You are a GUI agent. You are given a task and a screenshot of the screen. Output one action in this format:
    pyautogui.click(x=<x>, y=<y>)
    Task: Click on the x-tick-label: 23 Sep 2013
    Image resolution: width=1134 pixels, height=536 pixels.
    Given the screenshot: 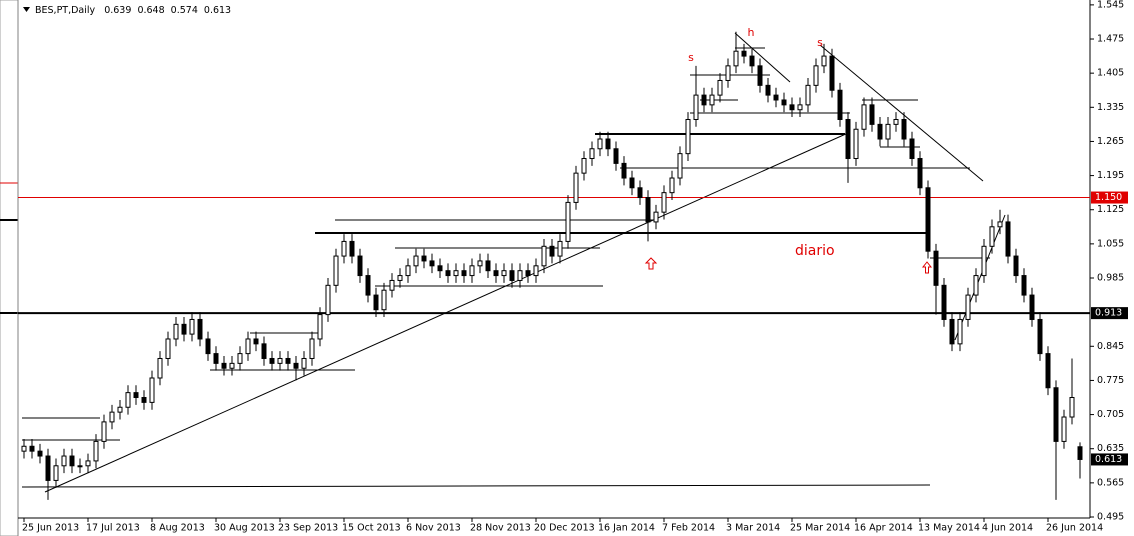 What is the action you would take?
    pyautogui.click(x=308, y=528)
    